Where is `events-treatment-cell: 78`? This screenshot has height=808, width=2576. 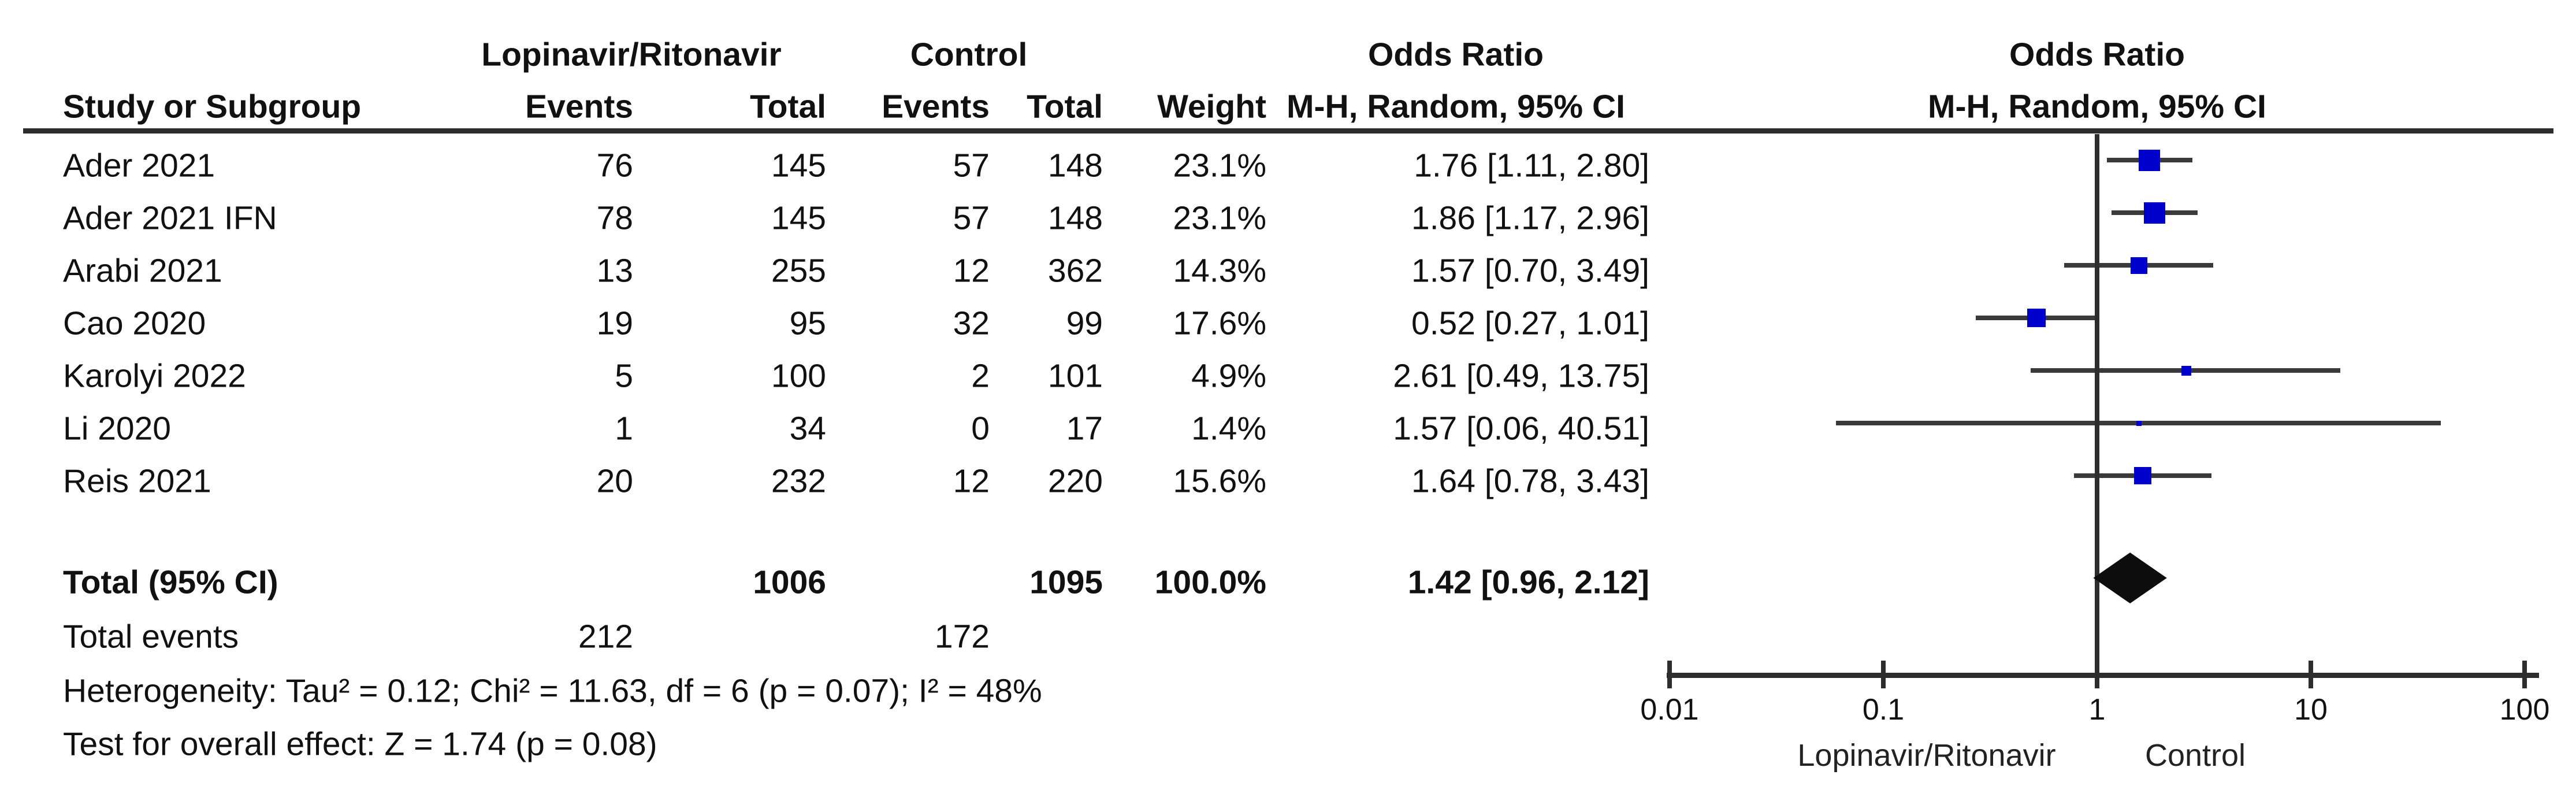
events-treatment-cell: 78 is located at coordinates (614, 218).